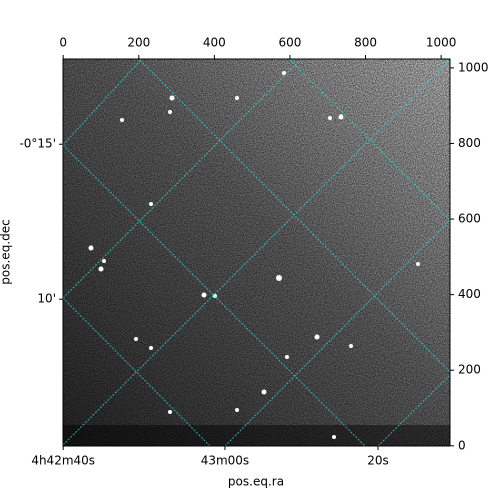 Image resolution: width=500 pixels, height=504 pixels. What do you see at coordinates (46, 299) in the screenshot?
I see `dec-tick-label: 10'` at bounding box center [46, 299].